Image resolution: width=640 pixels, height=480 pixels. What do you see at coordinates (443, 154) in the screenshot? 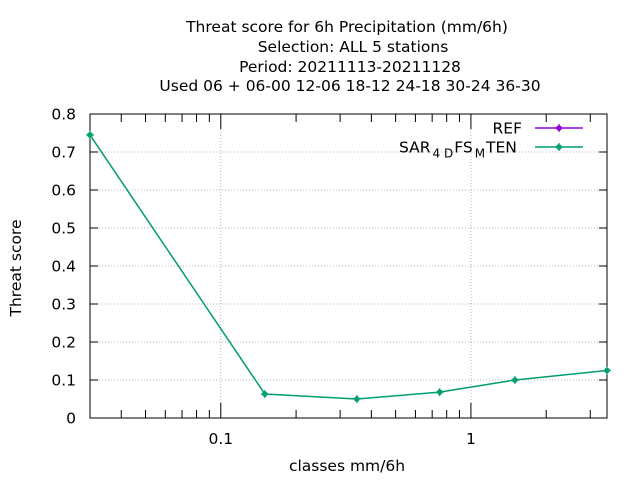
I see `legend-label-part: 4 D` at bounding box center [443, 154].